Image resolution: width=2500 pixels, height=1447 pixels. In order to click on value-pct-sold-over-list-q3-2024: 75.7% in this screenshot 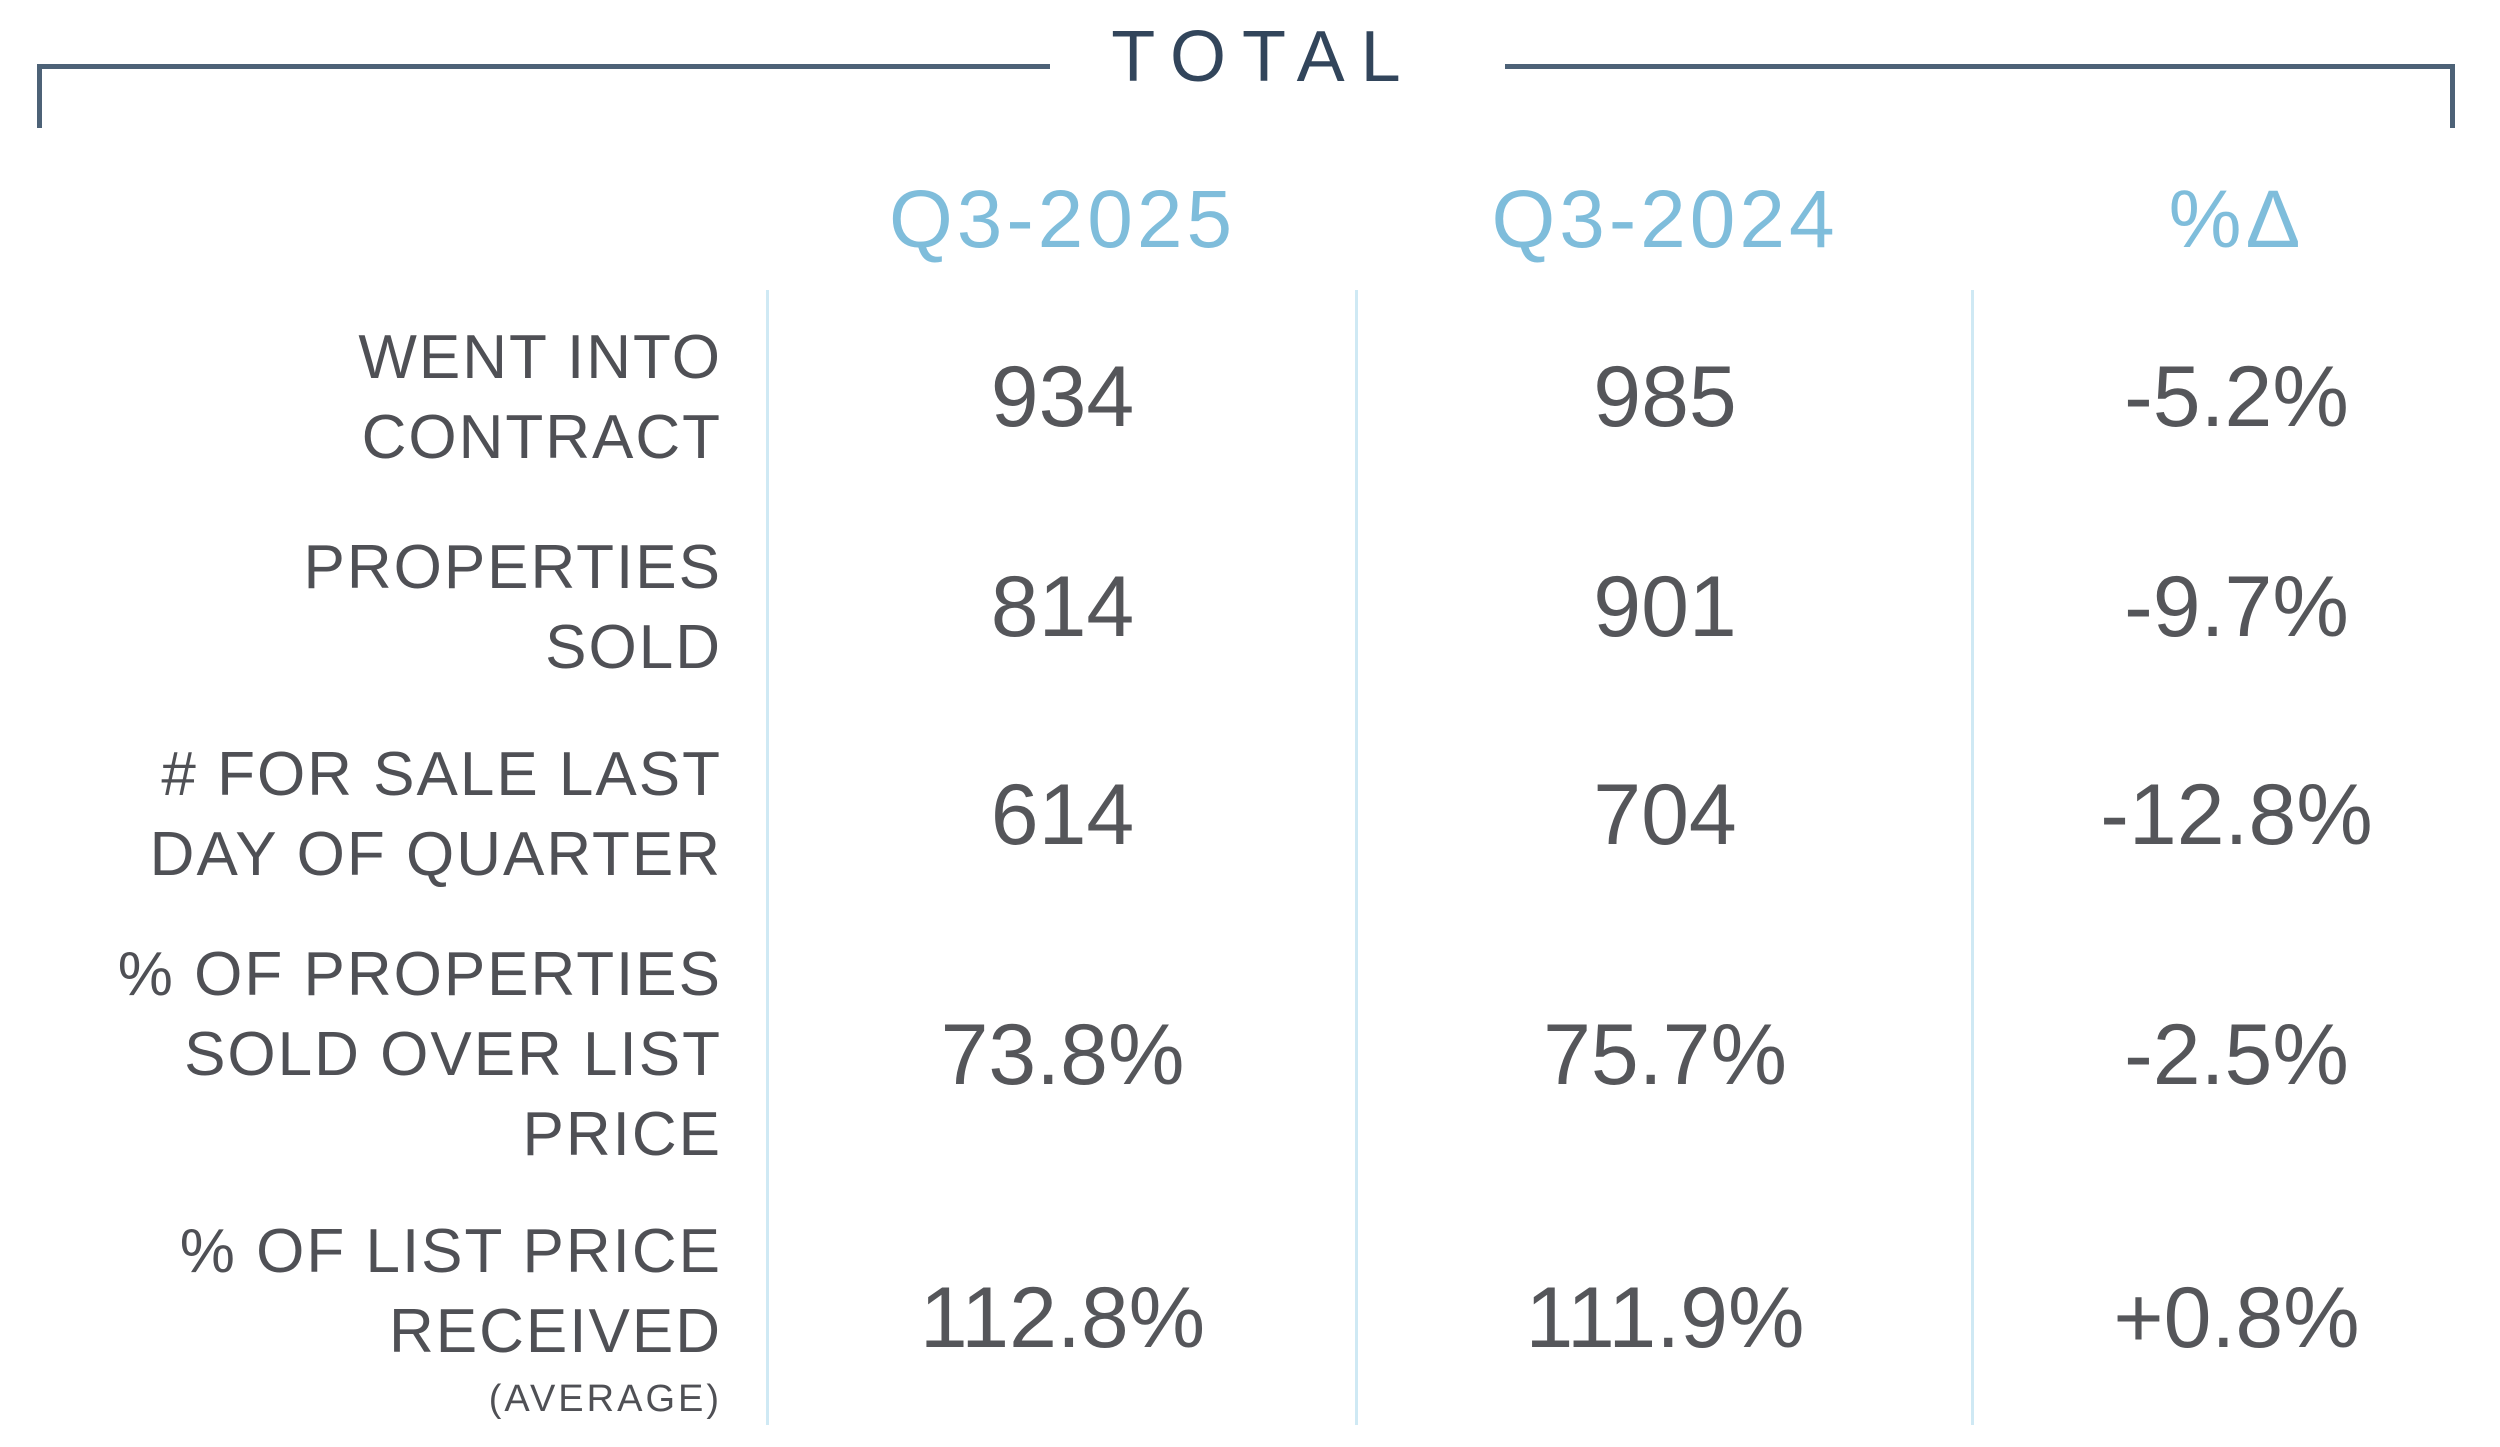, I will do `click(1665, 1054)`.